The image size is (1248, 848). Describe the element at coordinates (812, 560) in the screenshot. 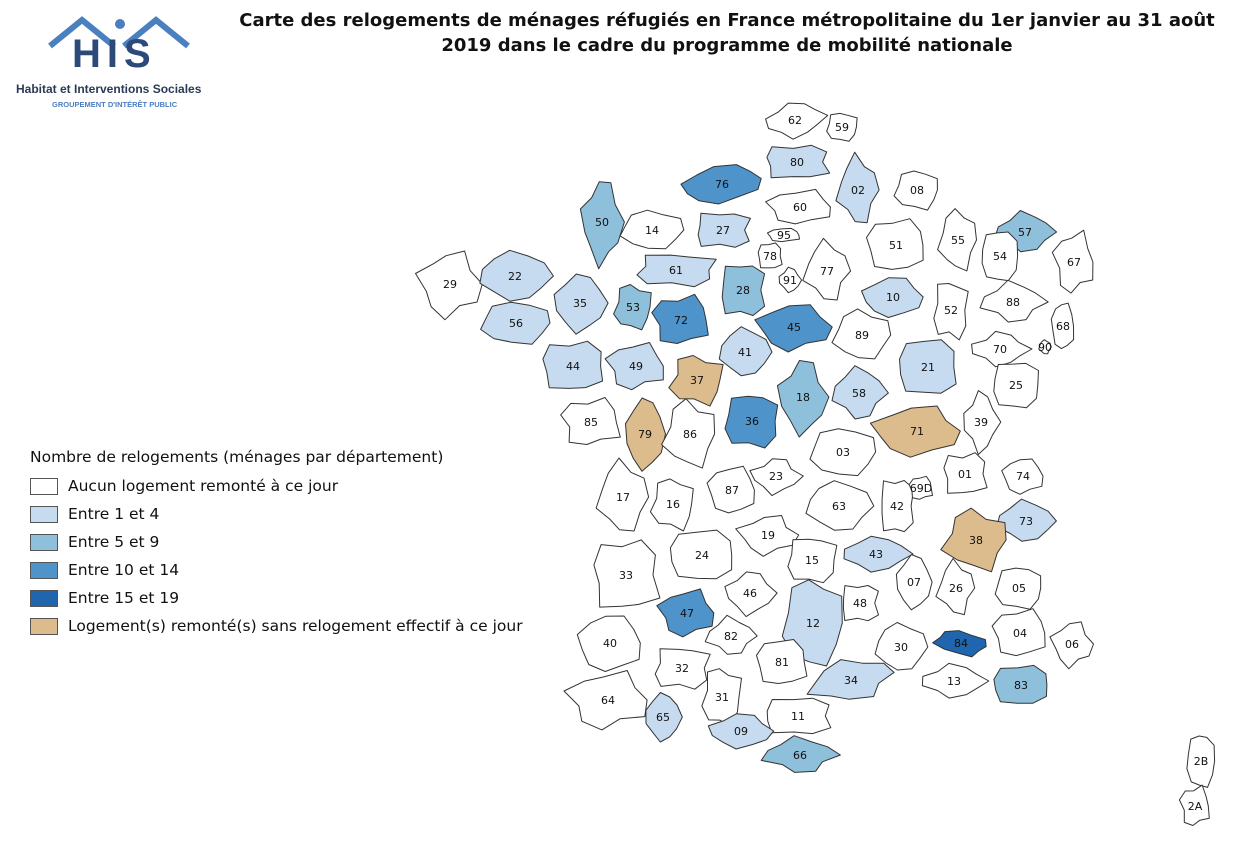

I see `department-label: 15` at that location.